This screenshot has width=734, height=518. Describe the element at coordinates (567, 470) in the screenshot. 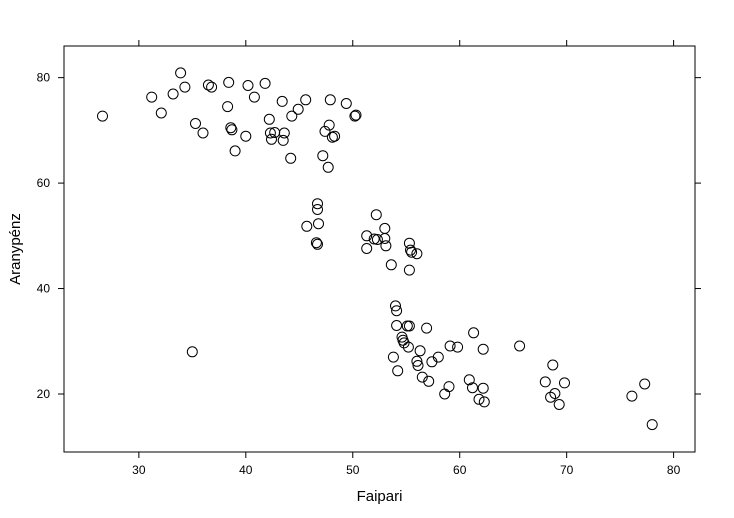

I see `x-tick-label: 70` at that location.